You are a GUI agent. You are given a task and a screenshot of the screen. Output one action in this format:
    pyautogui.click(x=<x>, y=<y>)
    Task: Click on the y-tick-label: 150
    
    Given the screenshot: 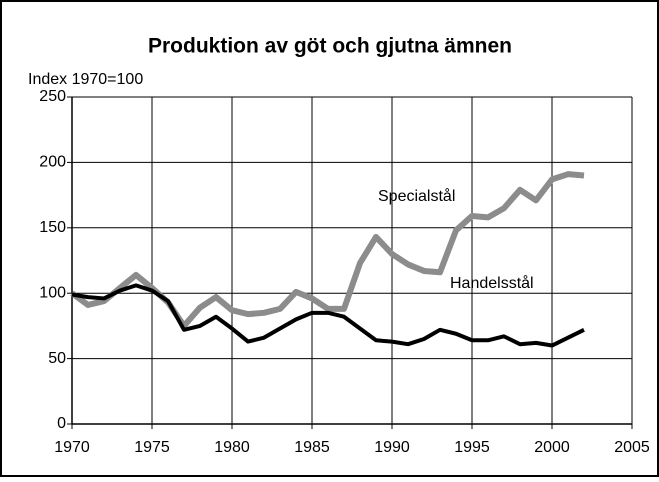 What is the action you would take?
    pyautogui.click(x=52, y=227)
    